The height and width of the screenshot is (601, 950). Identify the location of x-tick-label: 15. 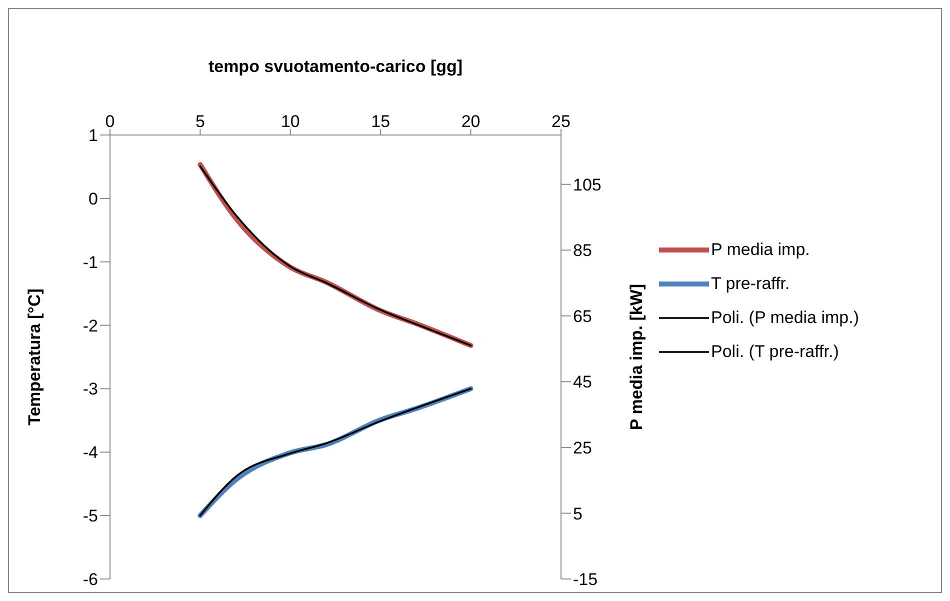
(380, 121).